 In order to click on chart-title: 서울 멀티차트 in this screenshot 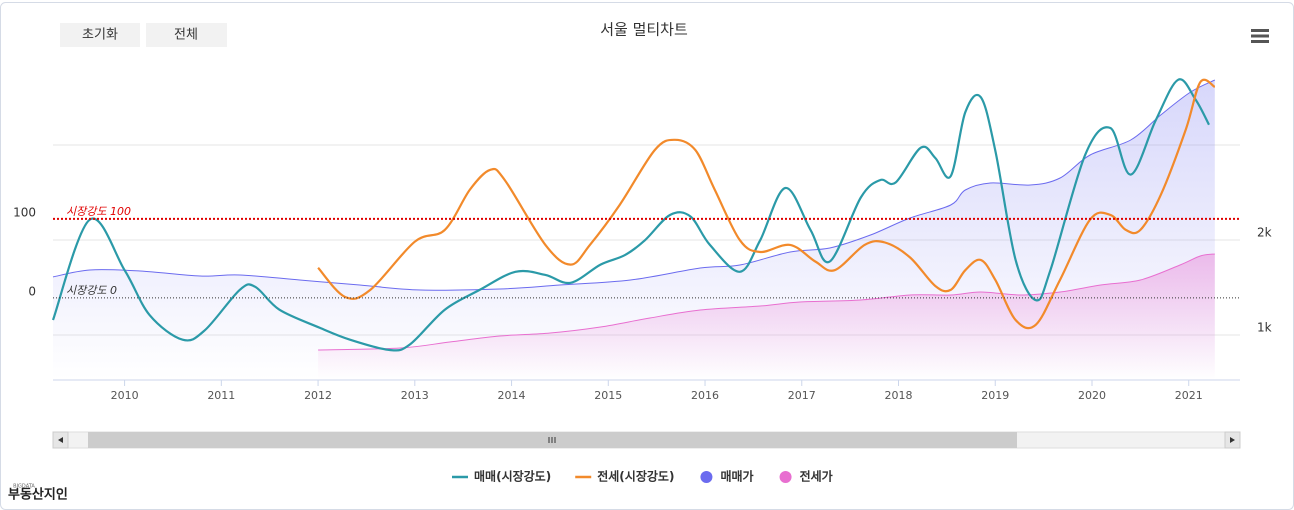, I will do `click(644, 30)`.